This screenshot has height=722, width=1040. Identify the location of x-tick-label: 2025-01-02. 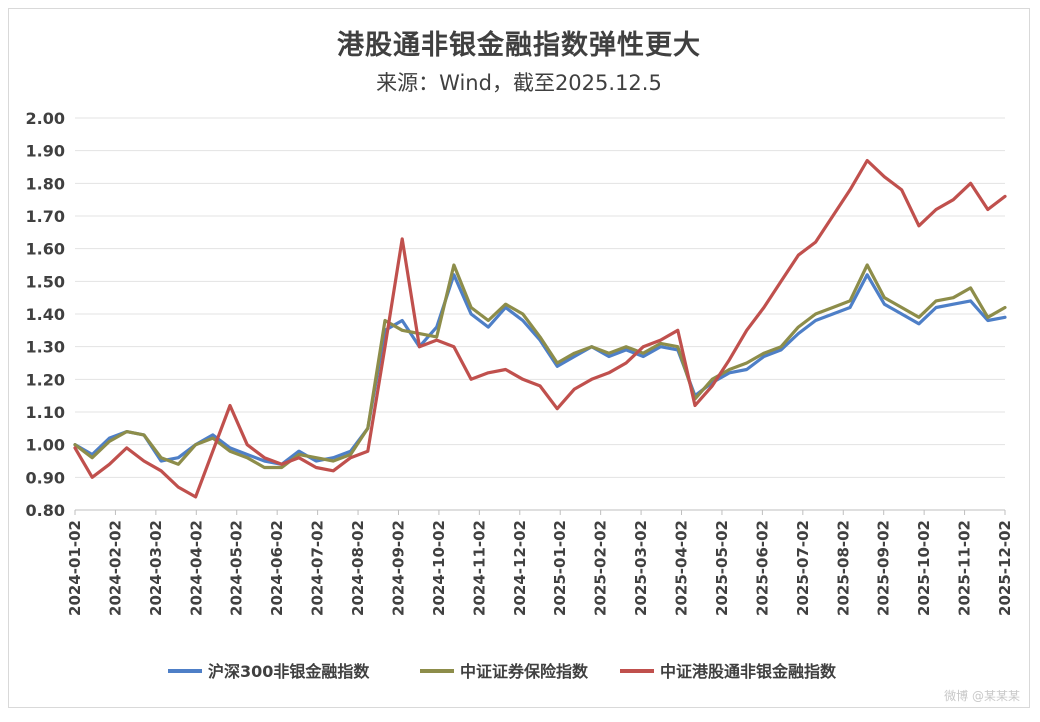
(560, 568).